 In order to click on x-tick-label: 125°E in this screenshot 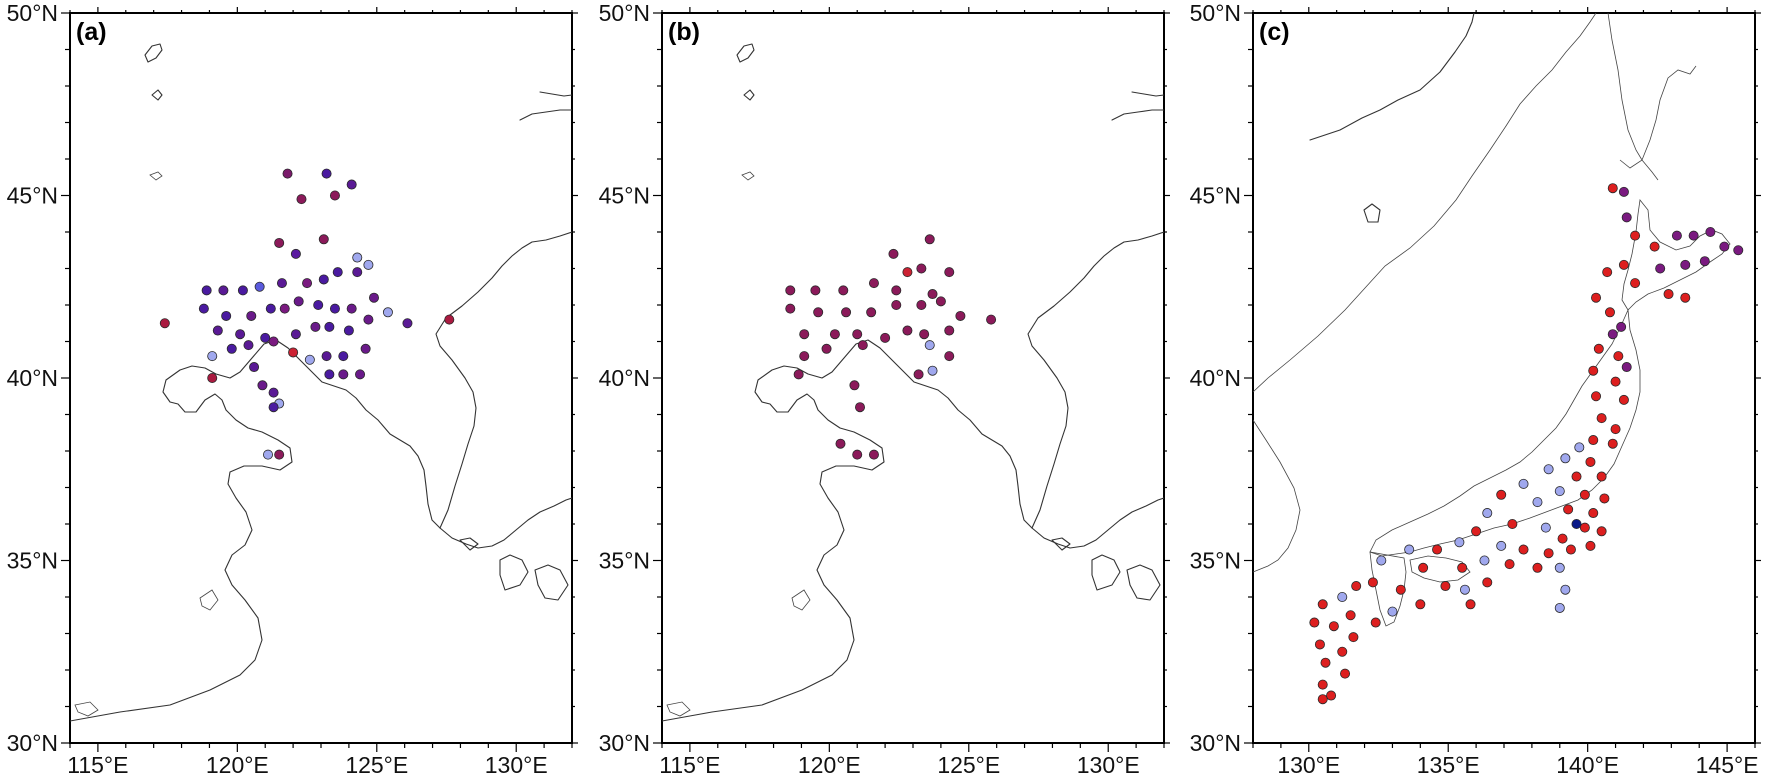, I will do `click(968, 764)`.